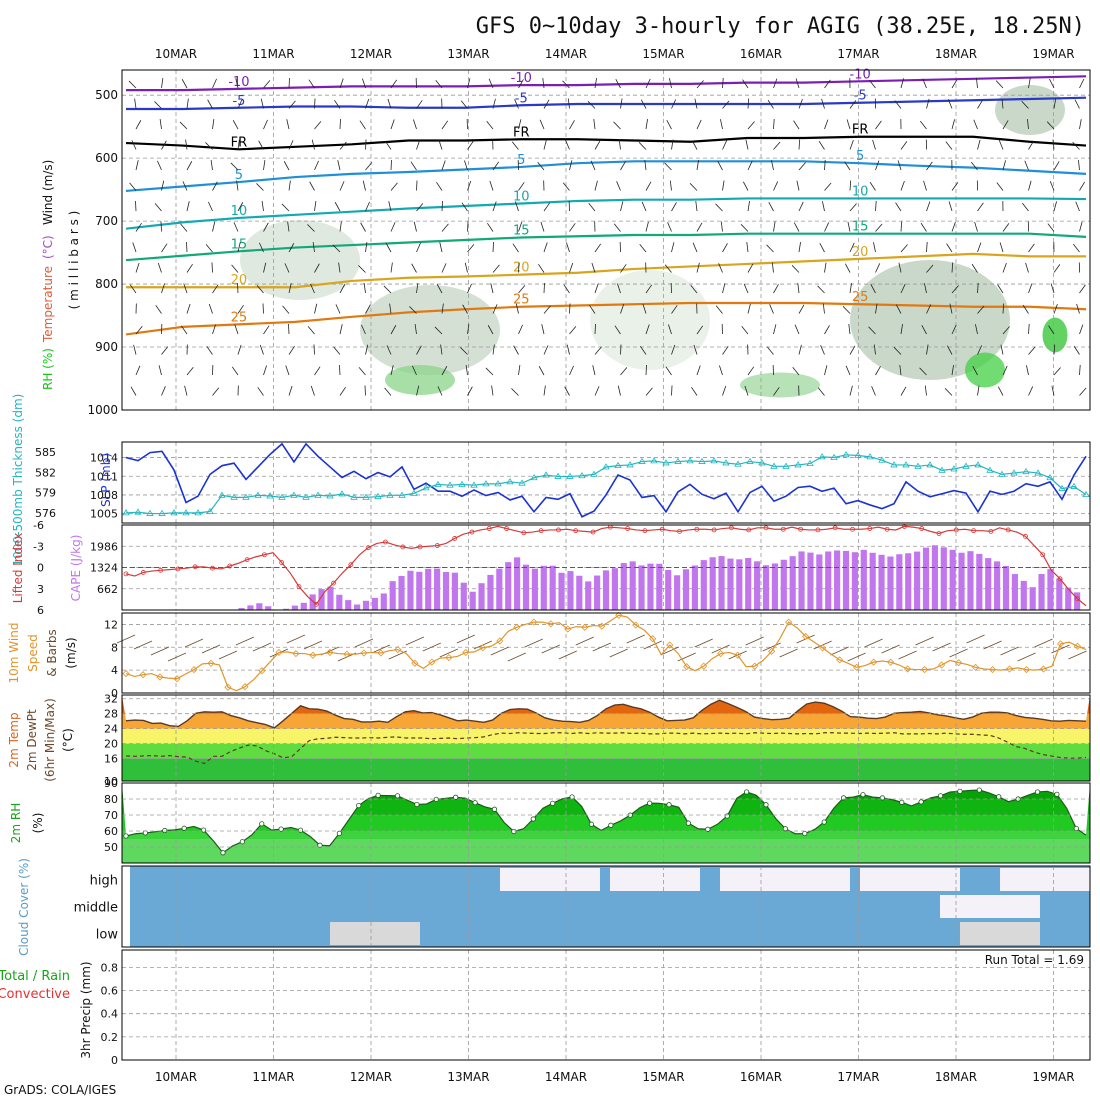  I want to click on rh-frame, so click(606, 823).